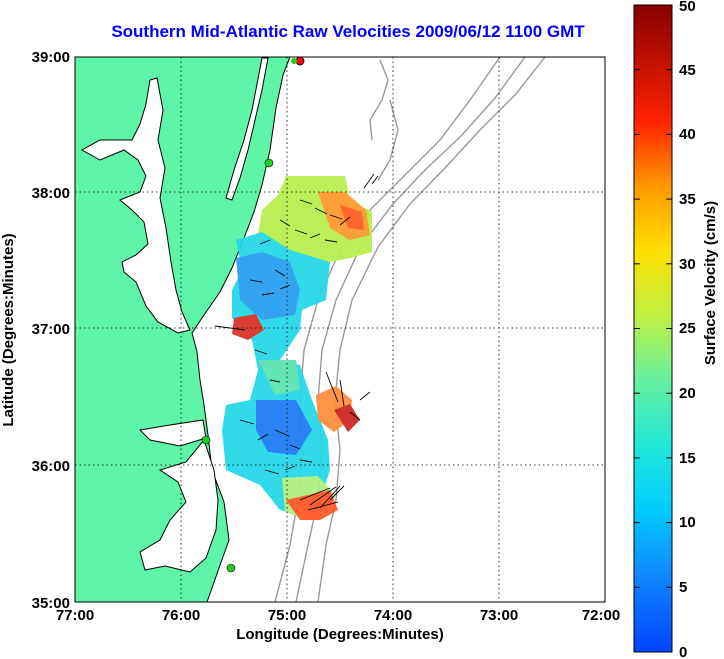  What do you see at coordinates (340, 634) in the screenshot?
I see `x-axis-label: Longitude (Degrees:Minutes)` at bounding box center [340, 634].